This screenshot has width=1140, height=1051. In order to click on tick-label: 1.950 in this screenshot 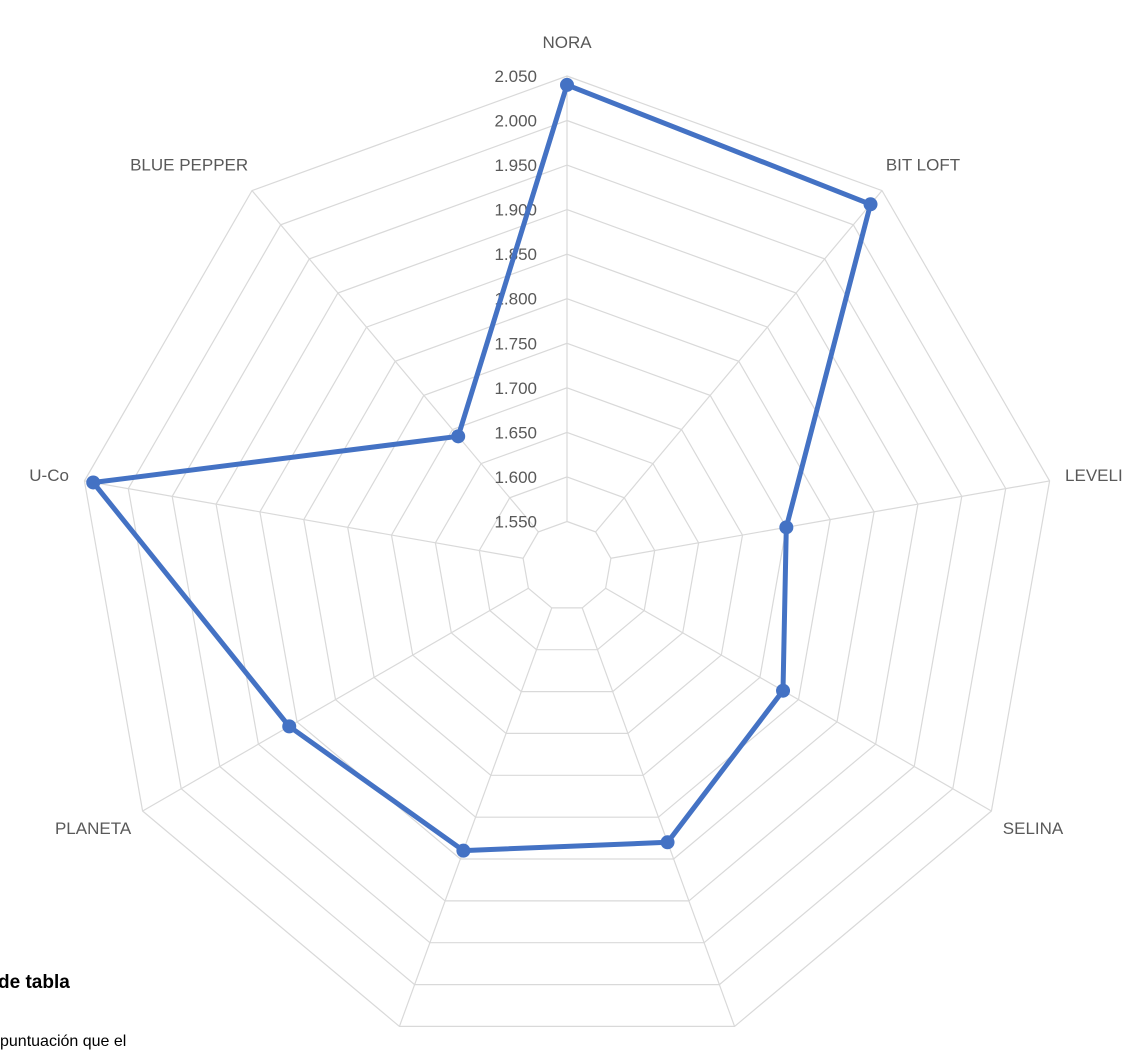, I will do `click(515, 165)`.